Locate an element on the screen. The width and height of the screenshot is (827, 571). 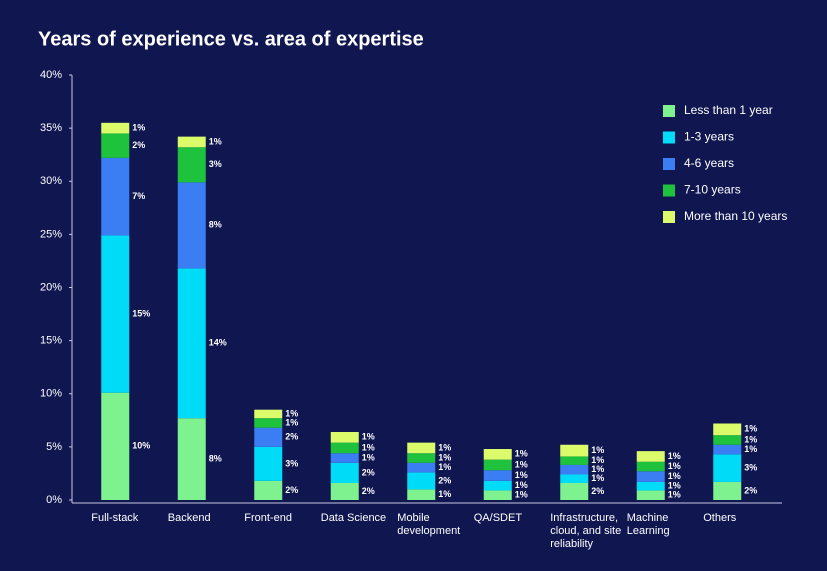
y-tick-label: 35% is located at coordinates (51, 128).